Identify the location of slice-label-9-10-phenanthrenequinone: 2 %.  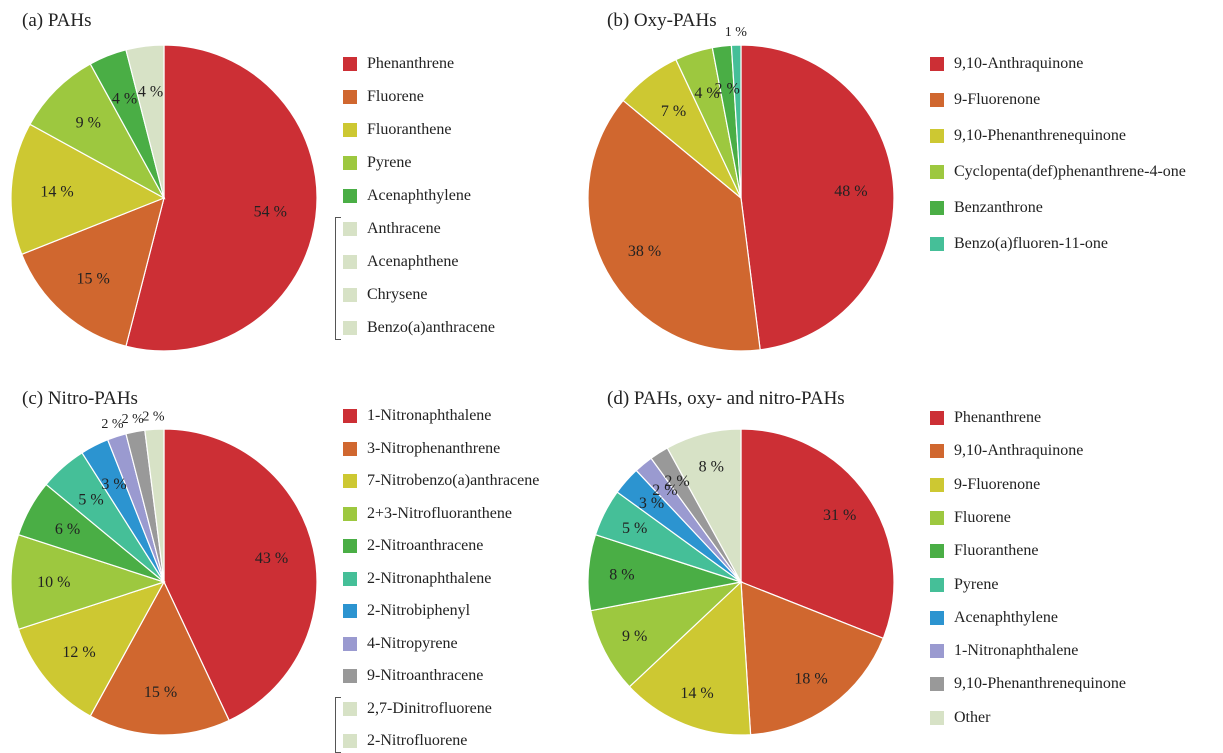
(676, 481).